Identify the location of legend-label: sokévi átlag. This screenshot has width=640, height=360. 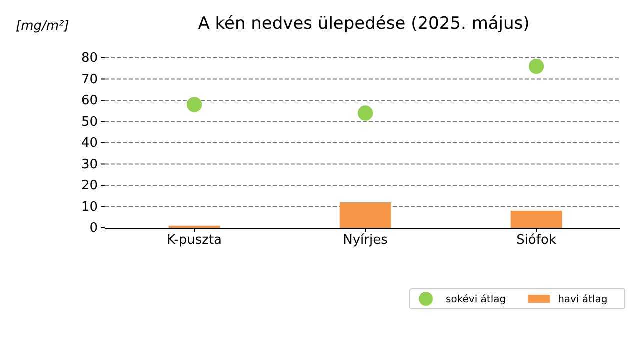
(476, 300).